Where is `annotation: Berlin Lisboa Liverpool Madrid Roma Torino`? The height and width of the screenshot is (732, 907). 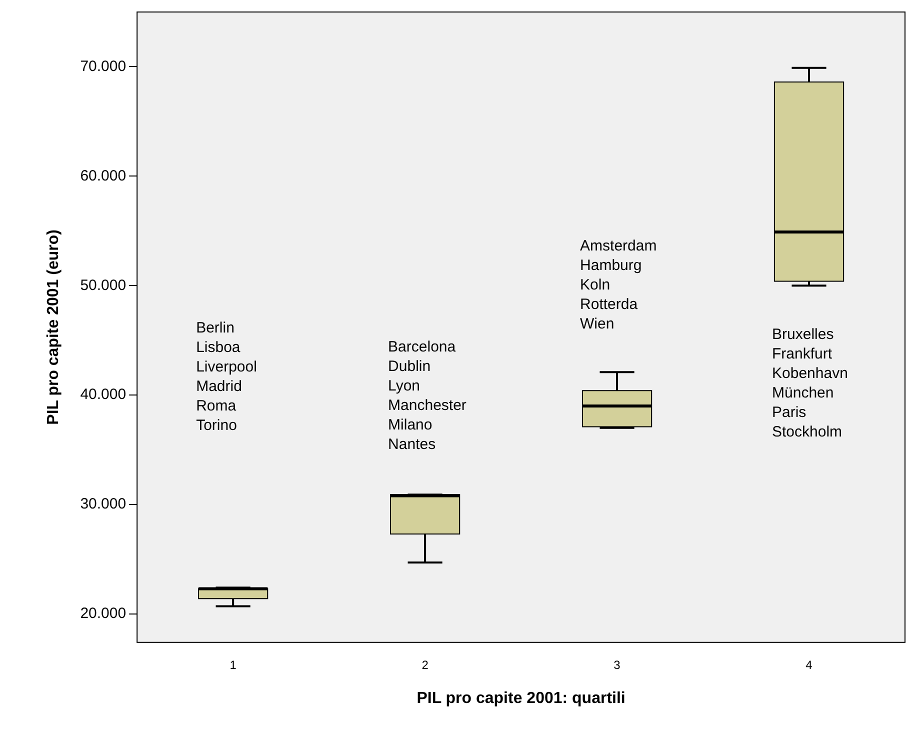
annotation: Berlin Lisboa Liverpool Madrid Roma Torino is located at coordinates (226, 377).